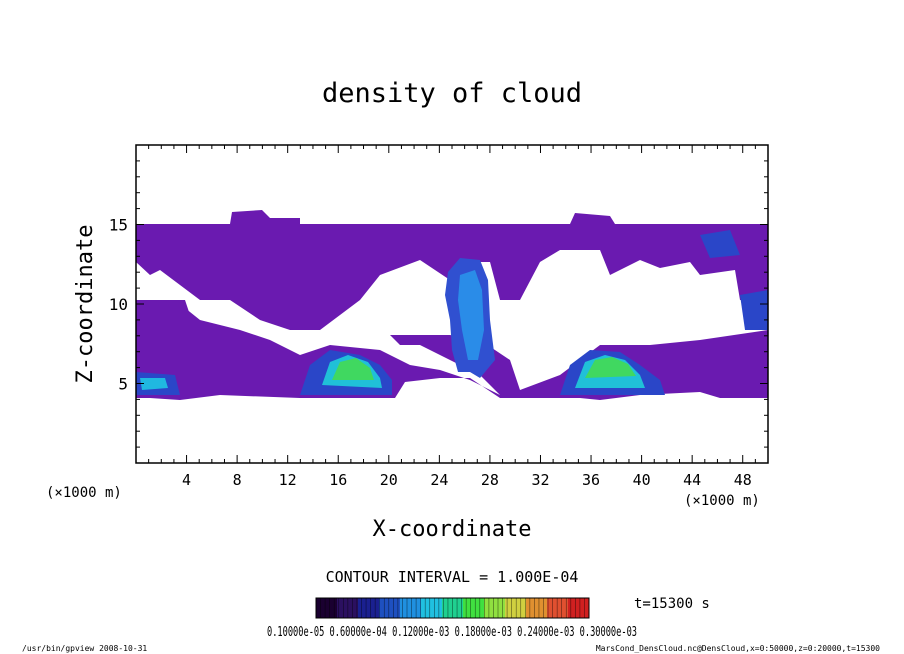 The image size is (904, 654). I want to click on x-unit-right: (×1000 m), so click(722, 501).